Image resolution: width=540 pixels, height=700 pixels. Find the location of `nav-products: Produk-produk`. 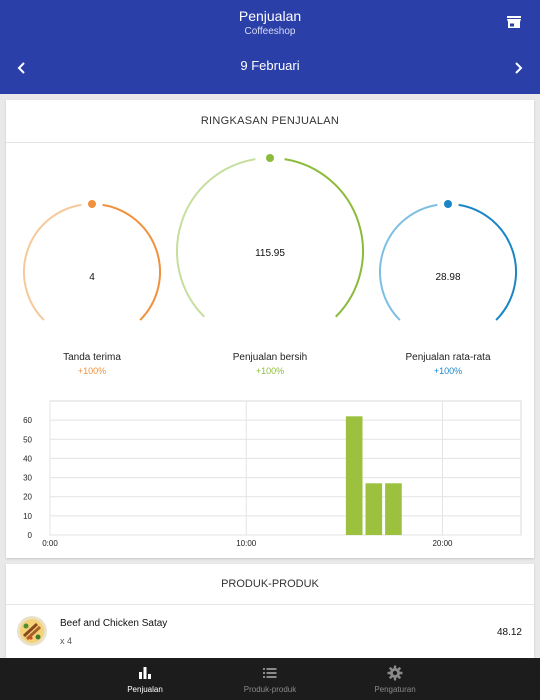

nav-products: Produk-produk is located at coordinates (270, 679).